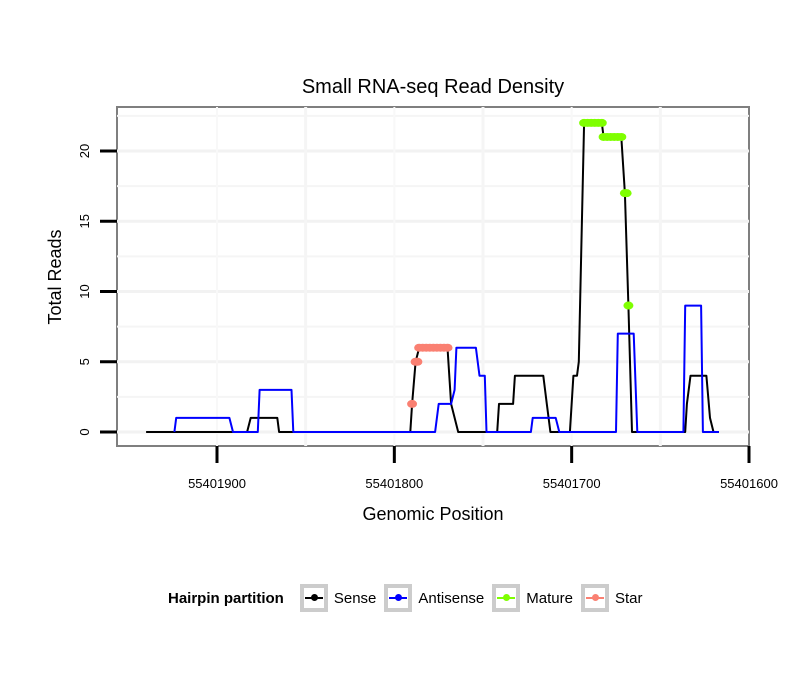 This screenshot has width=810, height=690. I want to click on legend-key-antisense, so click(398, 598).